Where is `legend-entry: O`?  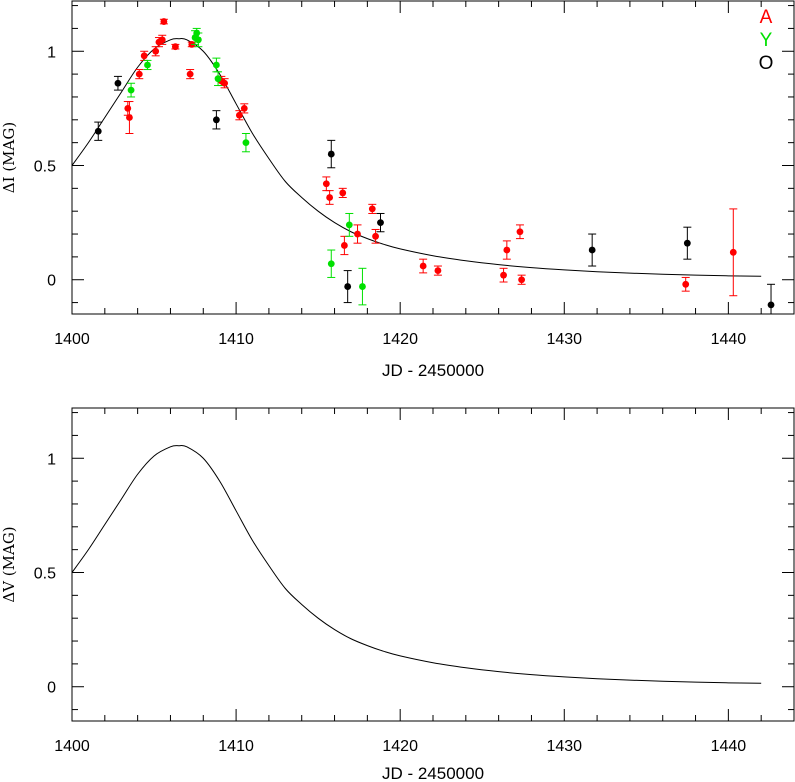
legend-entry: O is located at coordinates (766, 63).